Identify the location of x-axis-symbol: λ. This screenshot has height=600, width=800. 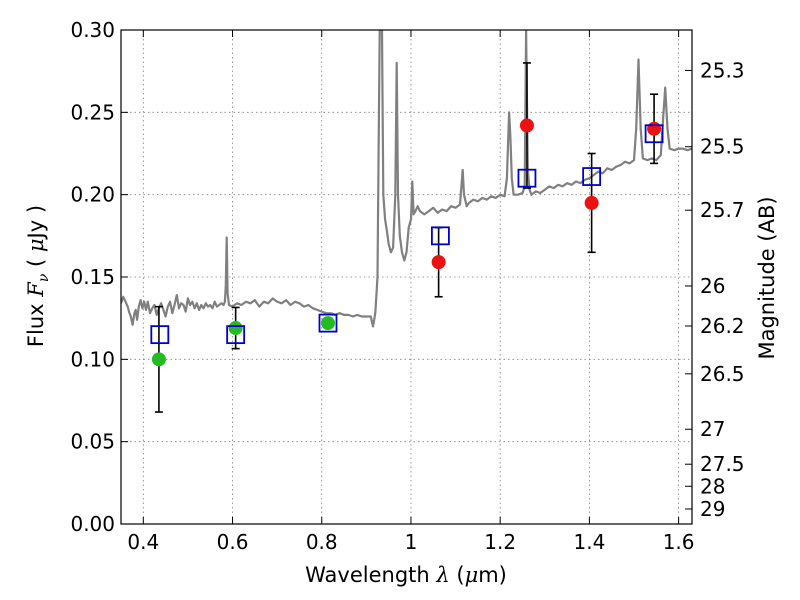
(442, 575).